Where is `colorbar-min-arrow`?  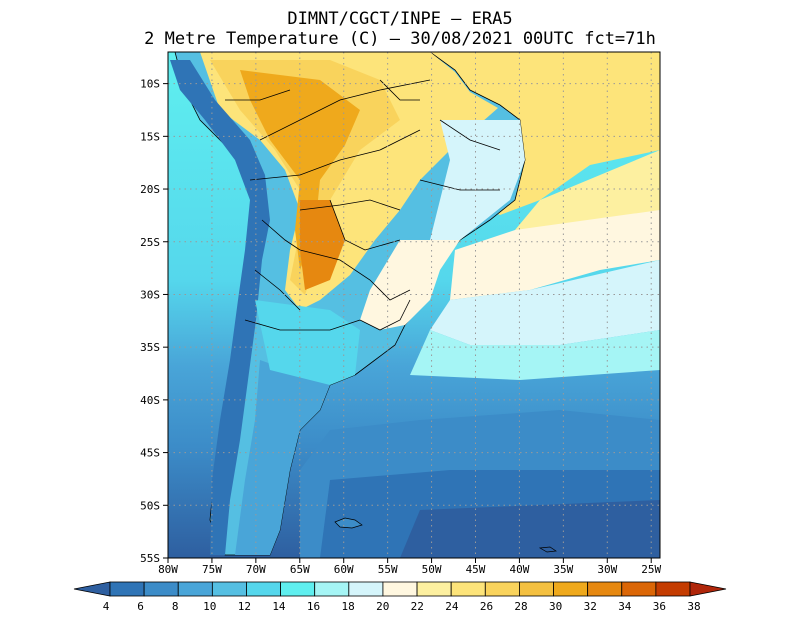
colorbar-min-arrow is located at coordinates (92, 589).